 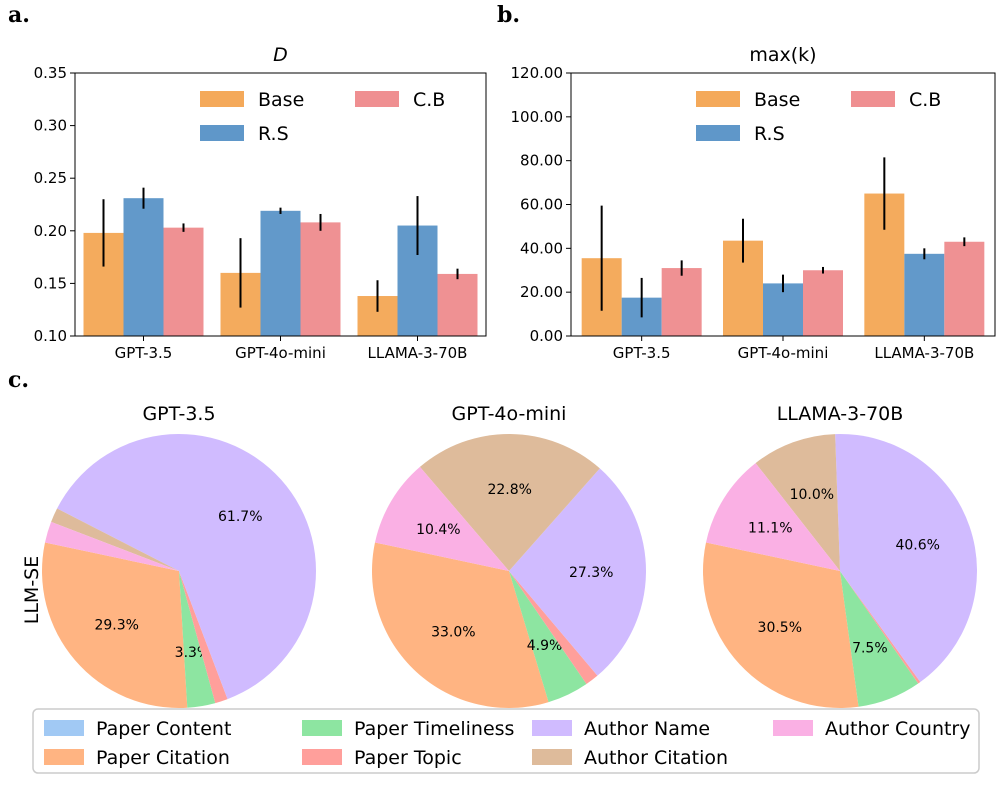 I want to click on pie-llama-3-70b: LLAMA-3-70B 30.5% 7.5% 40.6% 10.0% 11.1%, so click(x=839, y=555).